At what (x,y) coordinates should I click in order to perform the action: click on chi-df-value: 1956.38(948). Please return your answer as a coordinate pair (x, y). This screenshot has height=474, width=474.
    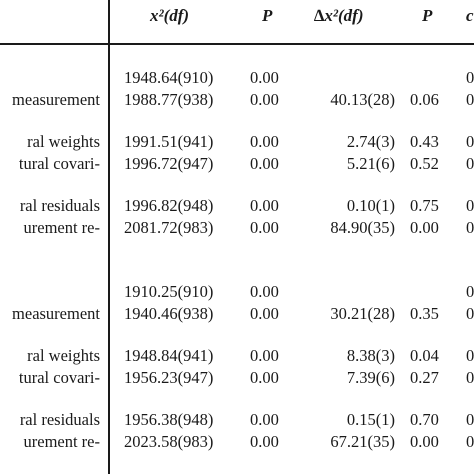
    Looking at the image, I should click on (169, 419).